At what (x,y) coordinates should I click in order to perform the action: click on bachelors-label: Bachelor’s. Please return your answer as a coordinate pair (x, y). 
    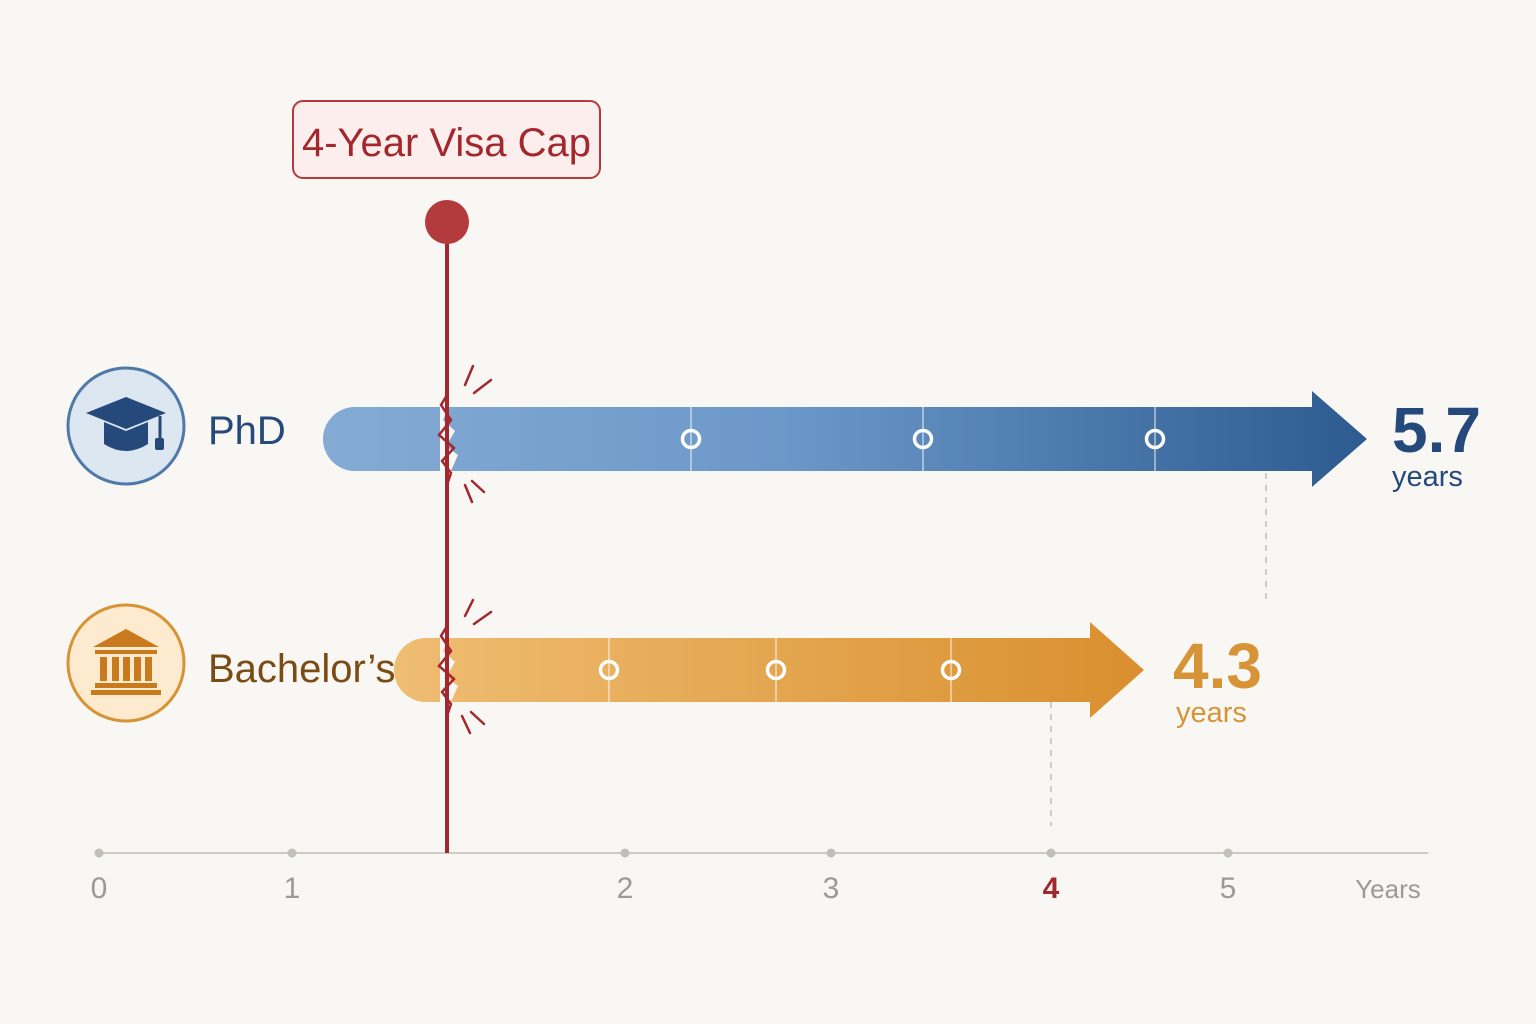
    Looking at the image, I should click on (302, 669).